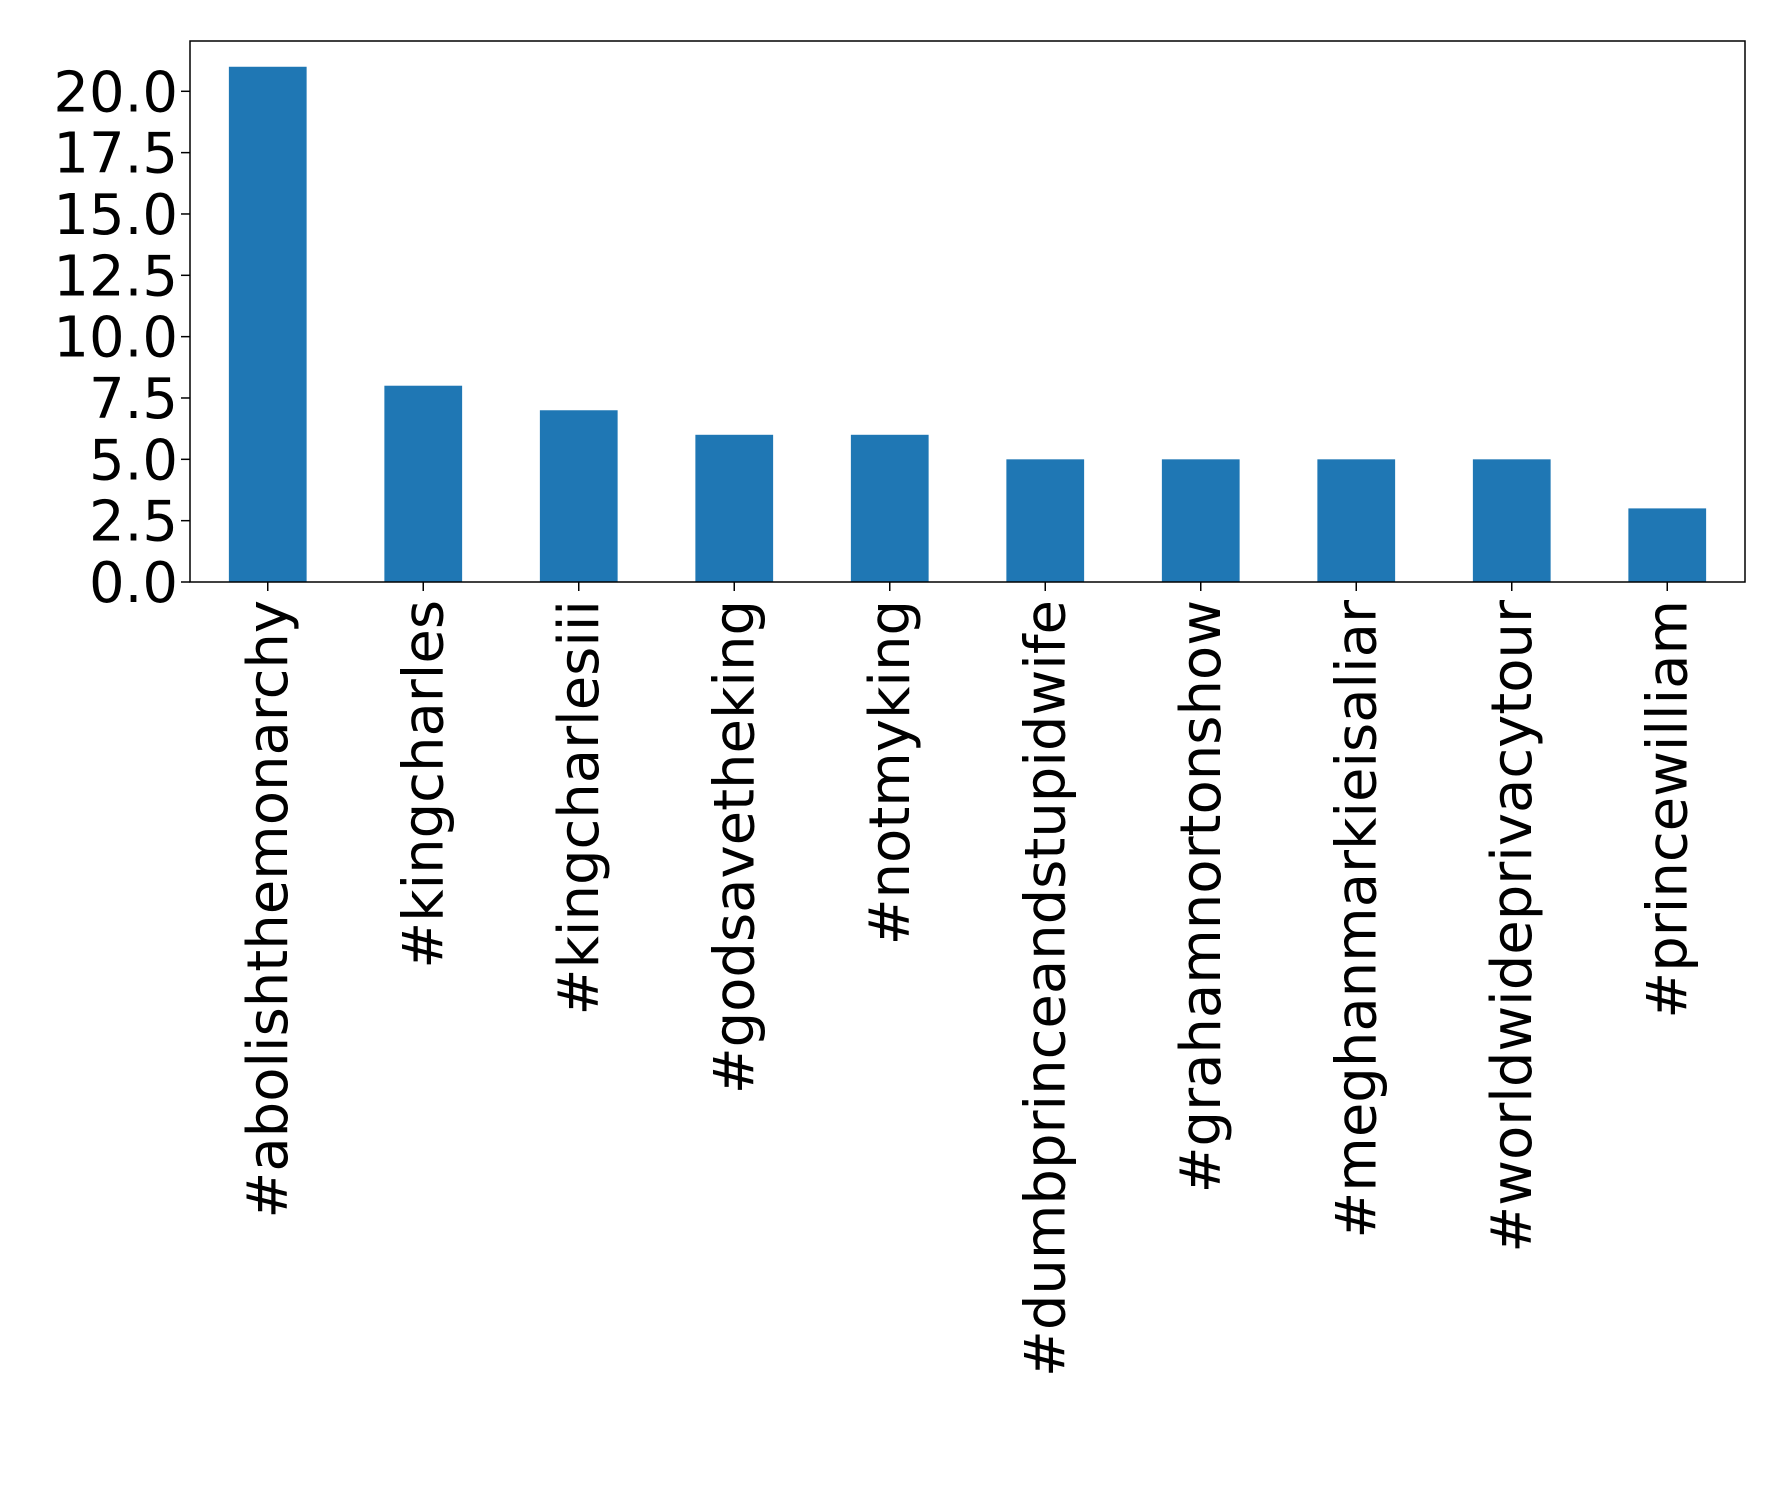 Image resolution: width=1778 pixels, height=1500 pixels. Describe the element at coordinates (115, 215) in the screenshot. I see `y-tick-label: 15.0` at that location.